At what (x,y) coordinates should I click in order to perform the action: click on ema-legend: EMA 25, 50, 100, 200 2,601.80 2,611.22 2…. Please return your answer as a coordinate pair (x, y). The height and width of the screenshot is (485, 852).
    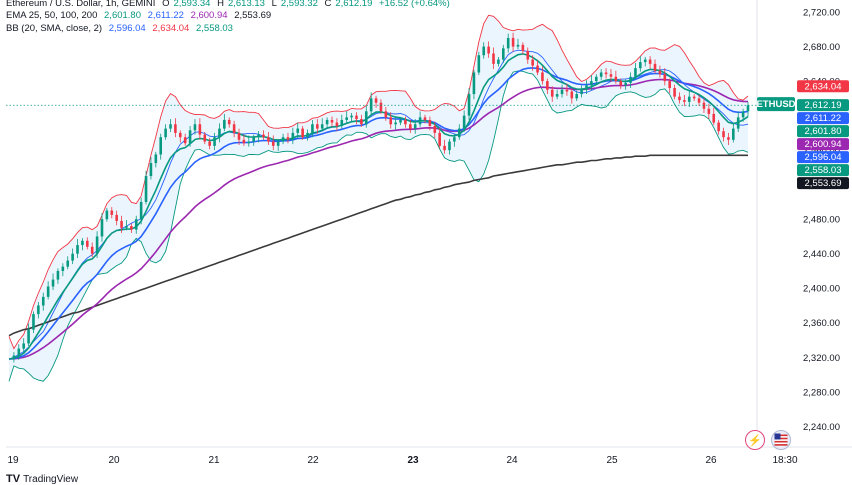
    Looking at the image, I should click on (140, 16).